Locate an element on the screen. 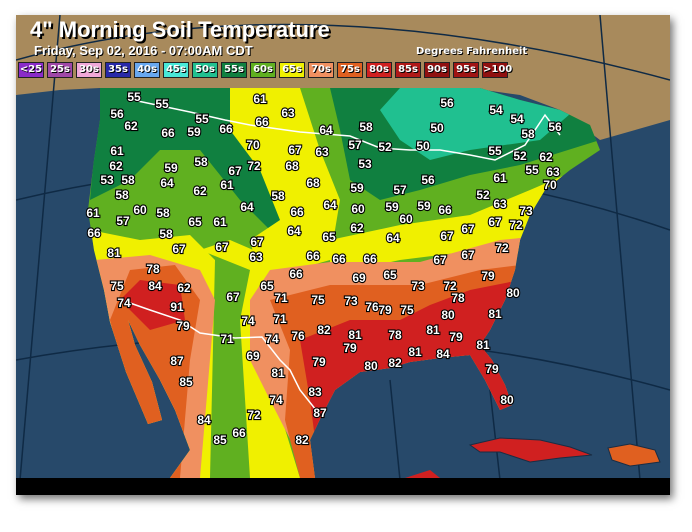  station-temperature-label: 76 is located at coordinates (372, 307).